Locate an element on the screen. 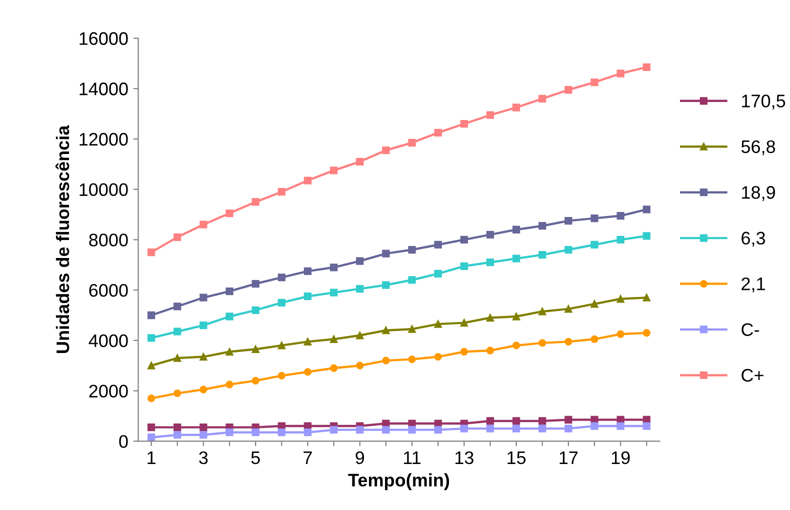 Image resolution: width=790 pixels, height=510 pixels. x-tick-label: 9 is located at coordinates (360, 457).